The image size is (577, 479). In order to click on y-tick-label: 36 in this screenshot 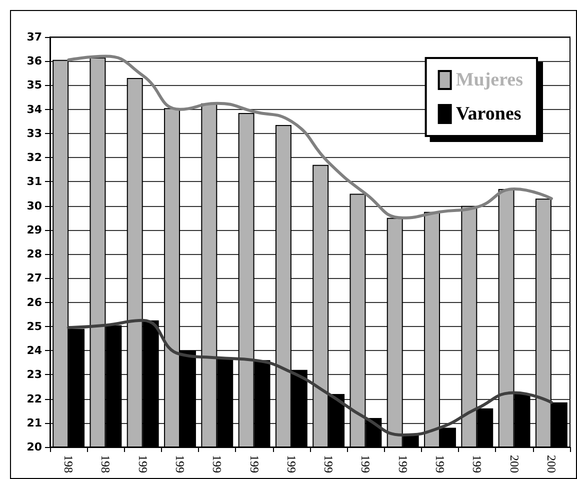, I will do `click(34, 61)`.